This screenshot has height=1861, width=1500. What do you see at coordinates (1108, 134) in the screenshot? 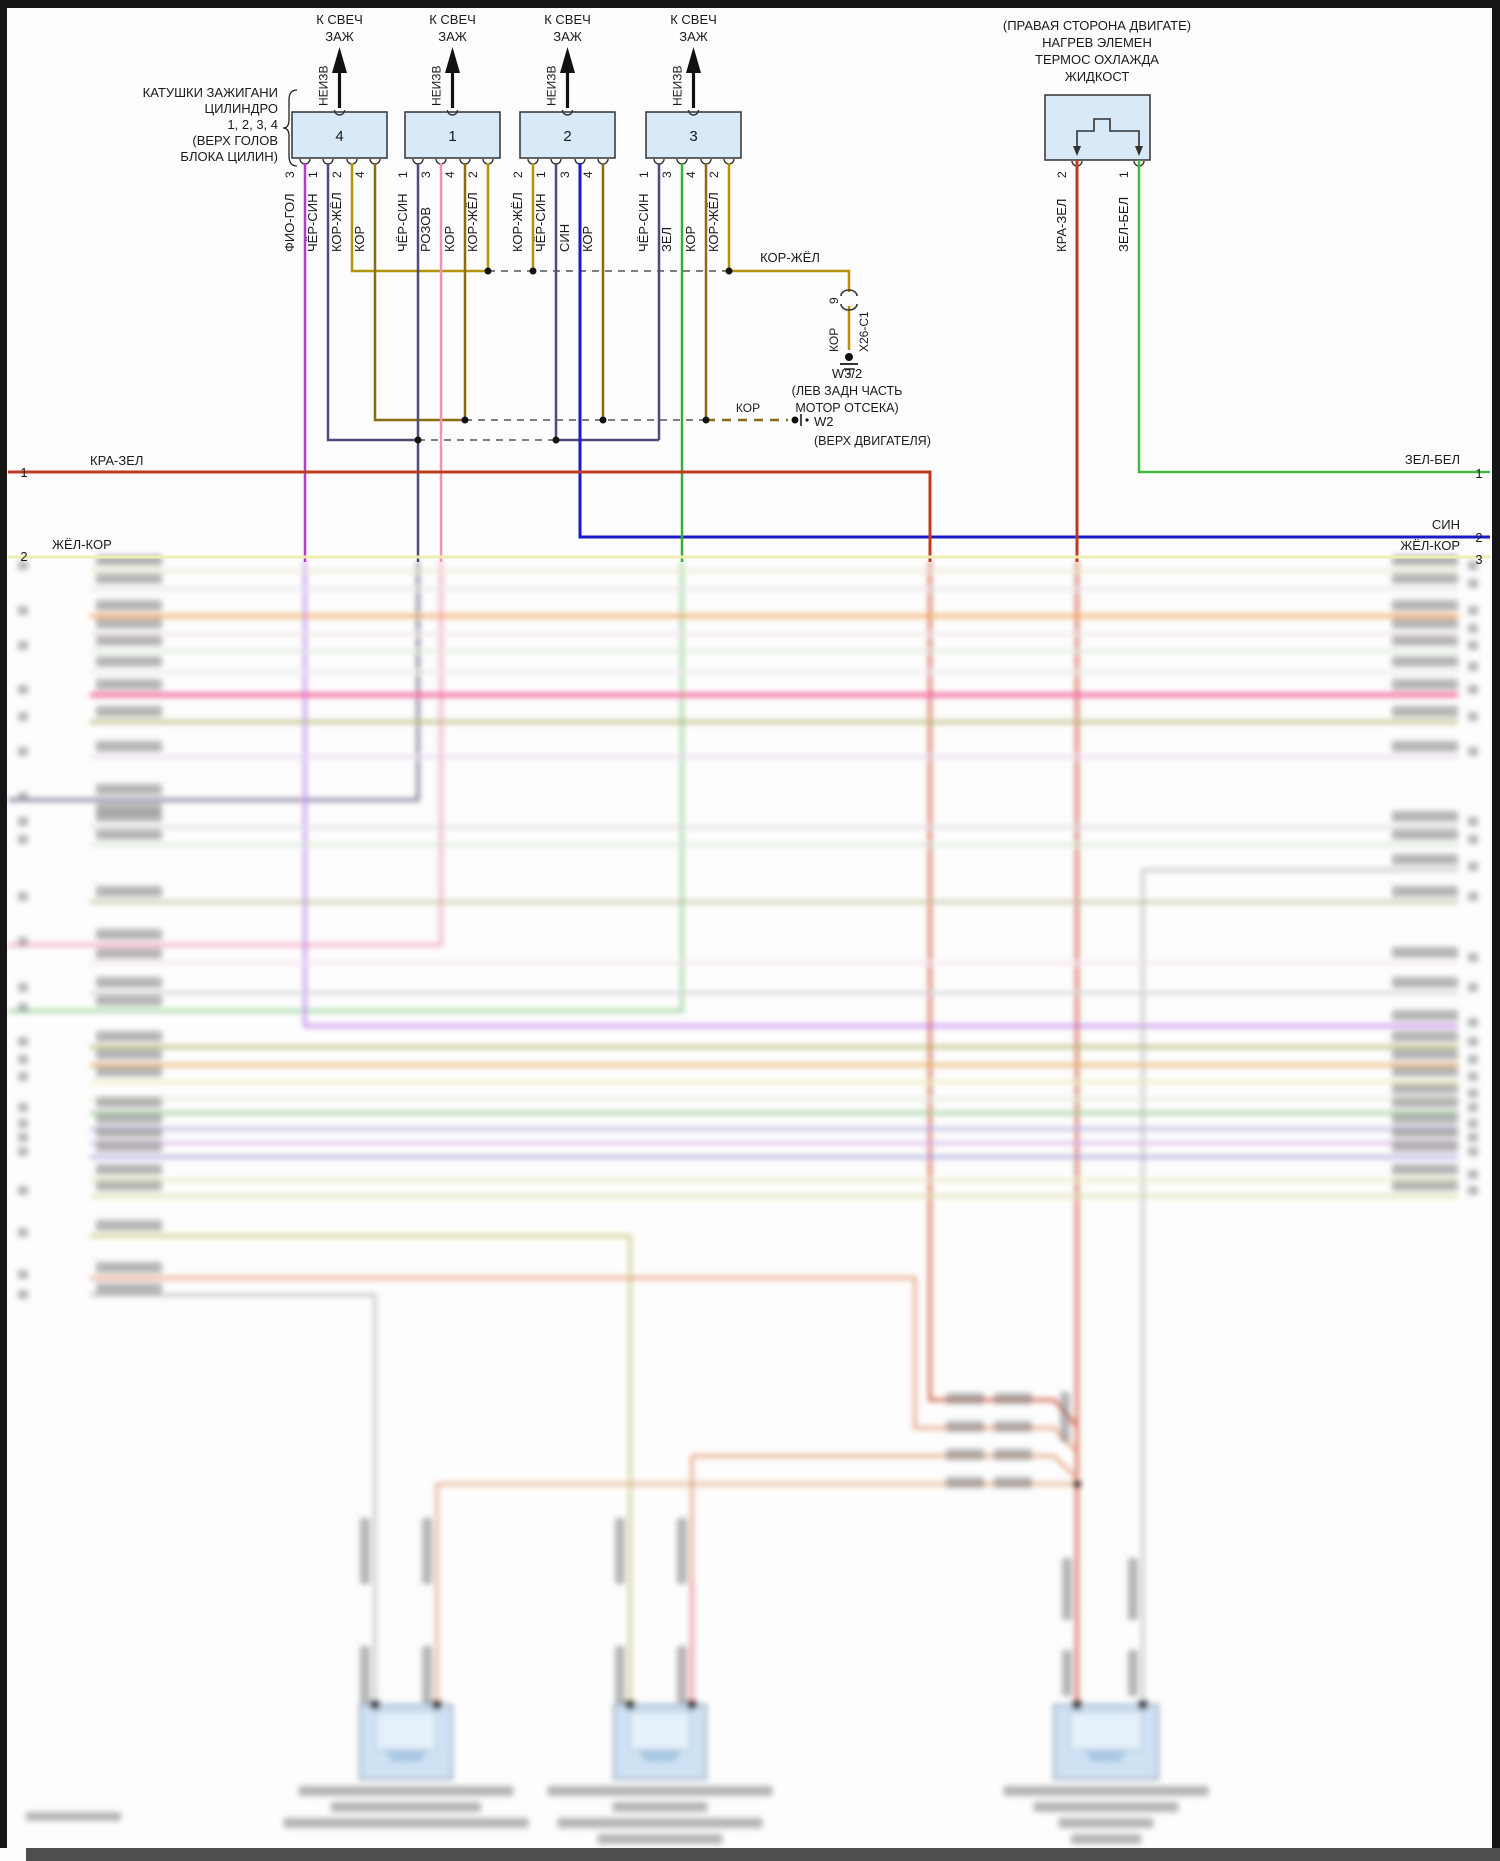
I see `heater-resistor-icon` at bounding box center [1108, 134].